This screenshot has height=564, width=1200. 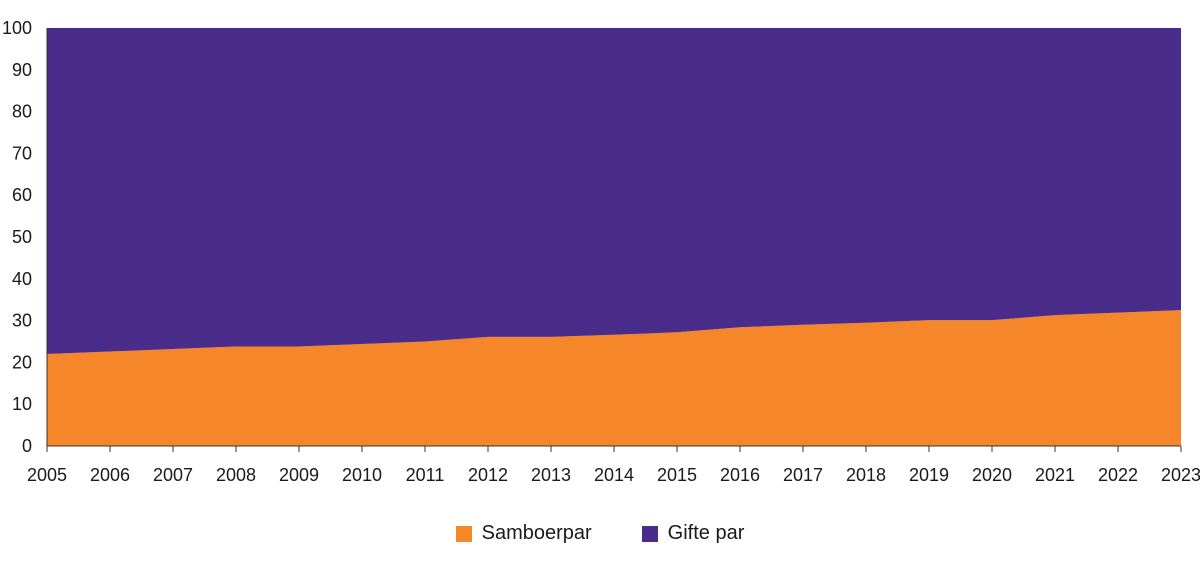 What do you see at coordinates (110, 475) in the screenshot?
I see `x-tick-label: 2006` at bounding box center [110, 475].